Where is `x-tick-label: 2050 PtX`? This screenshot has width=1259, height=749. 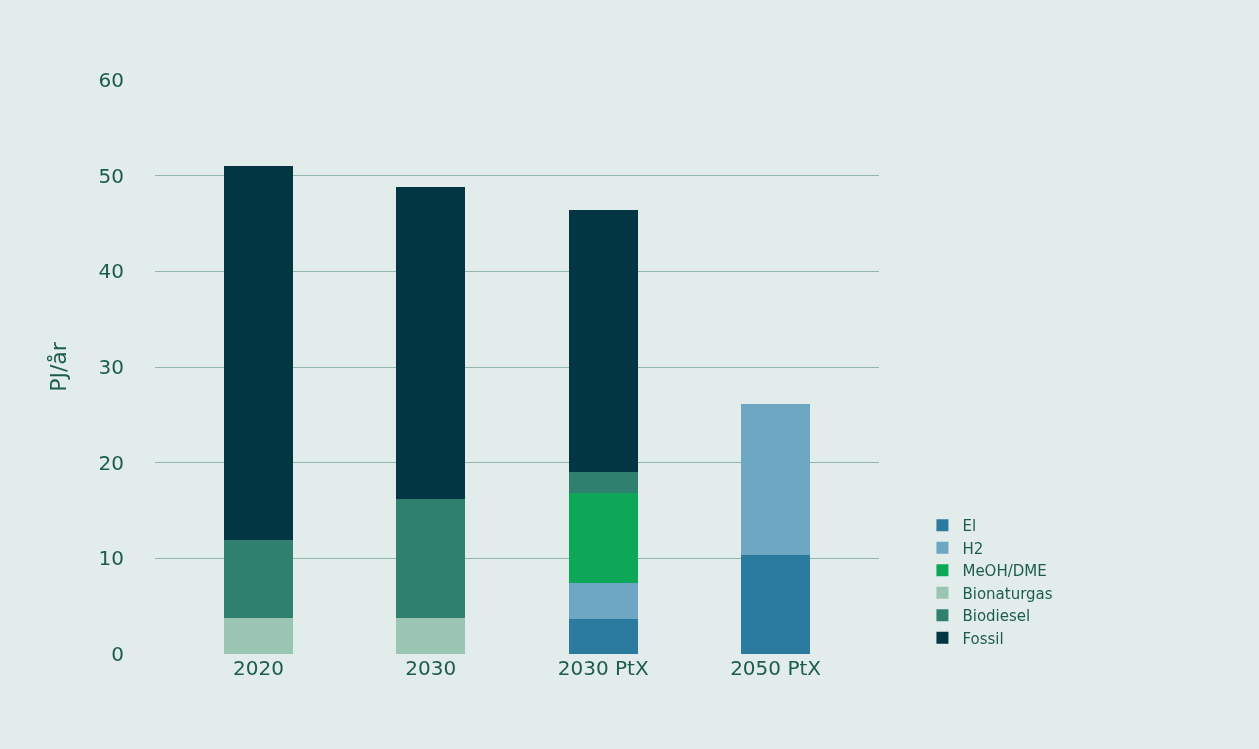
x-tick-label: 2050 PtX is located at coordinates (776, 668).